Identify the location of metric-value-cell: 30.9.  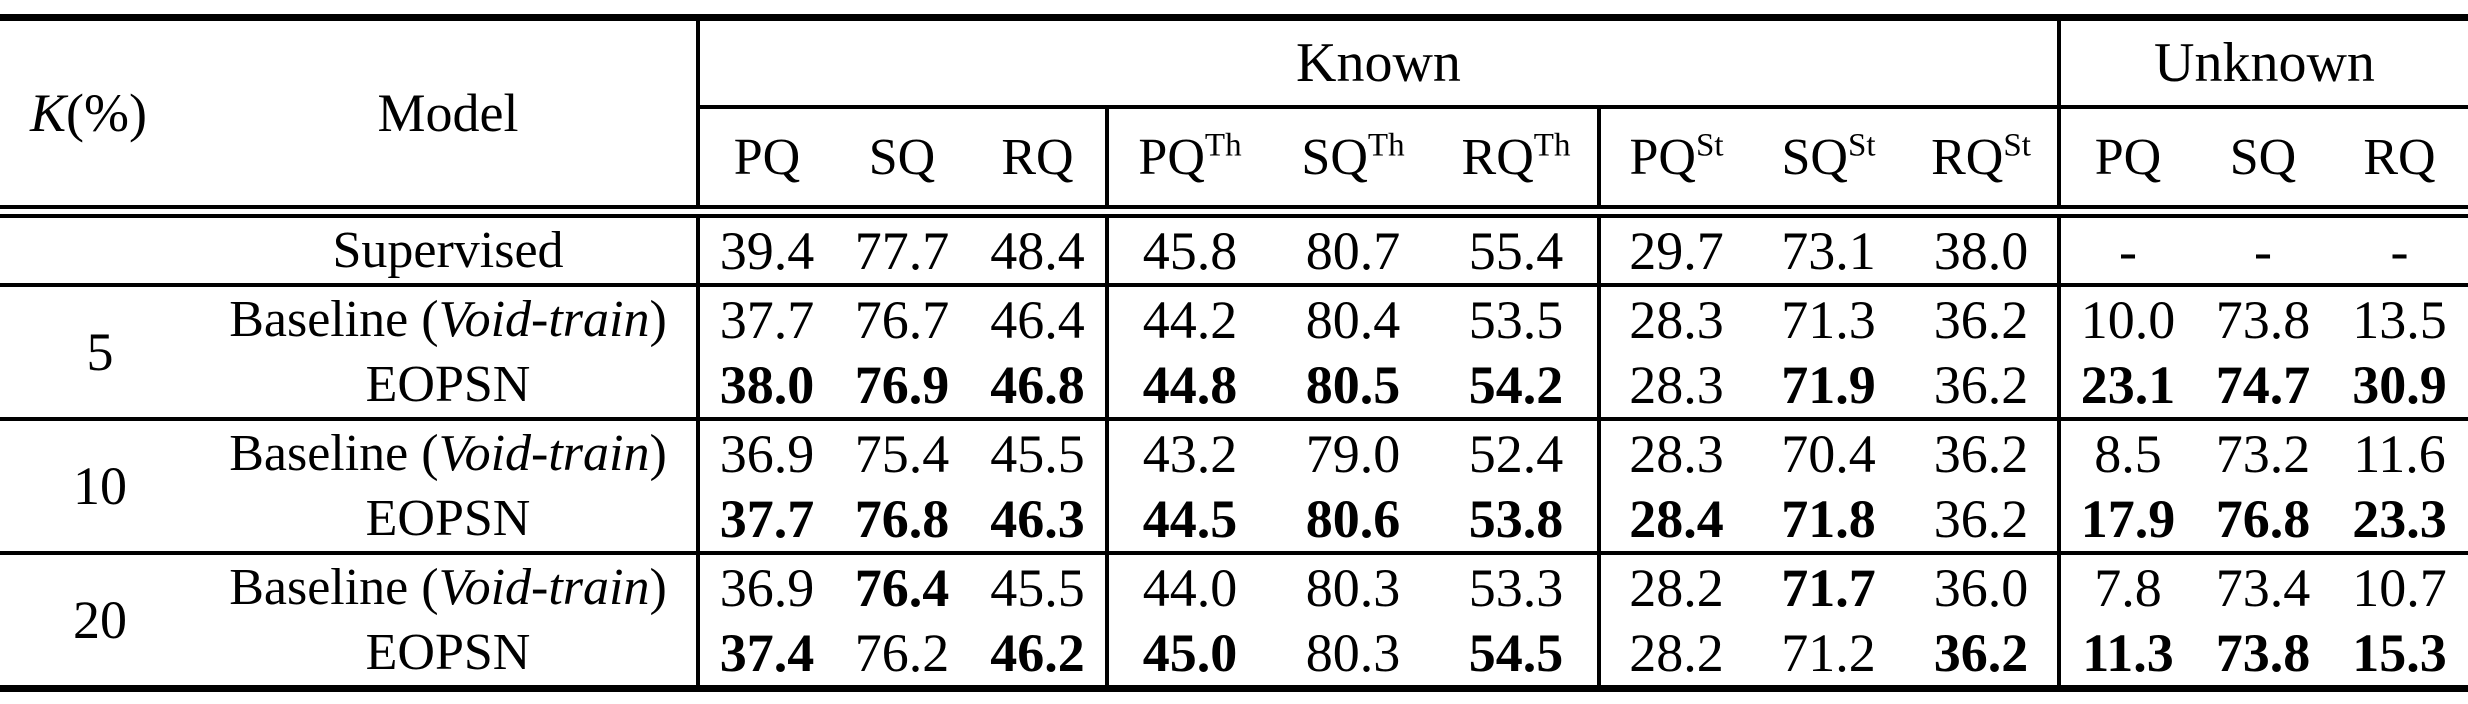
(2399, 386).